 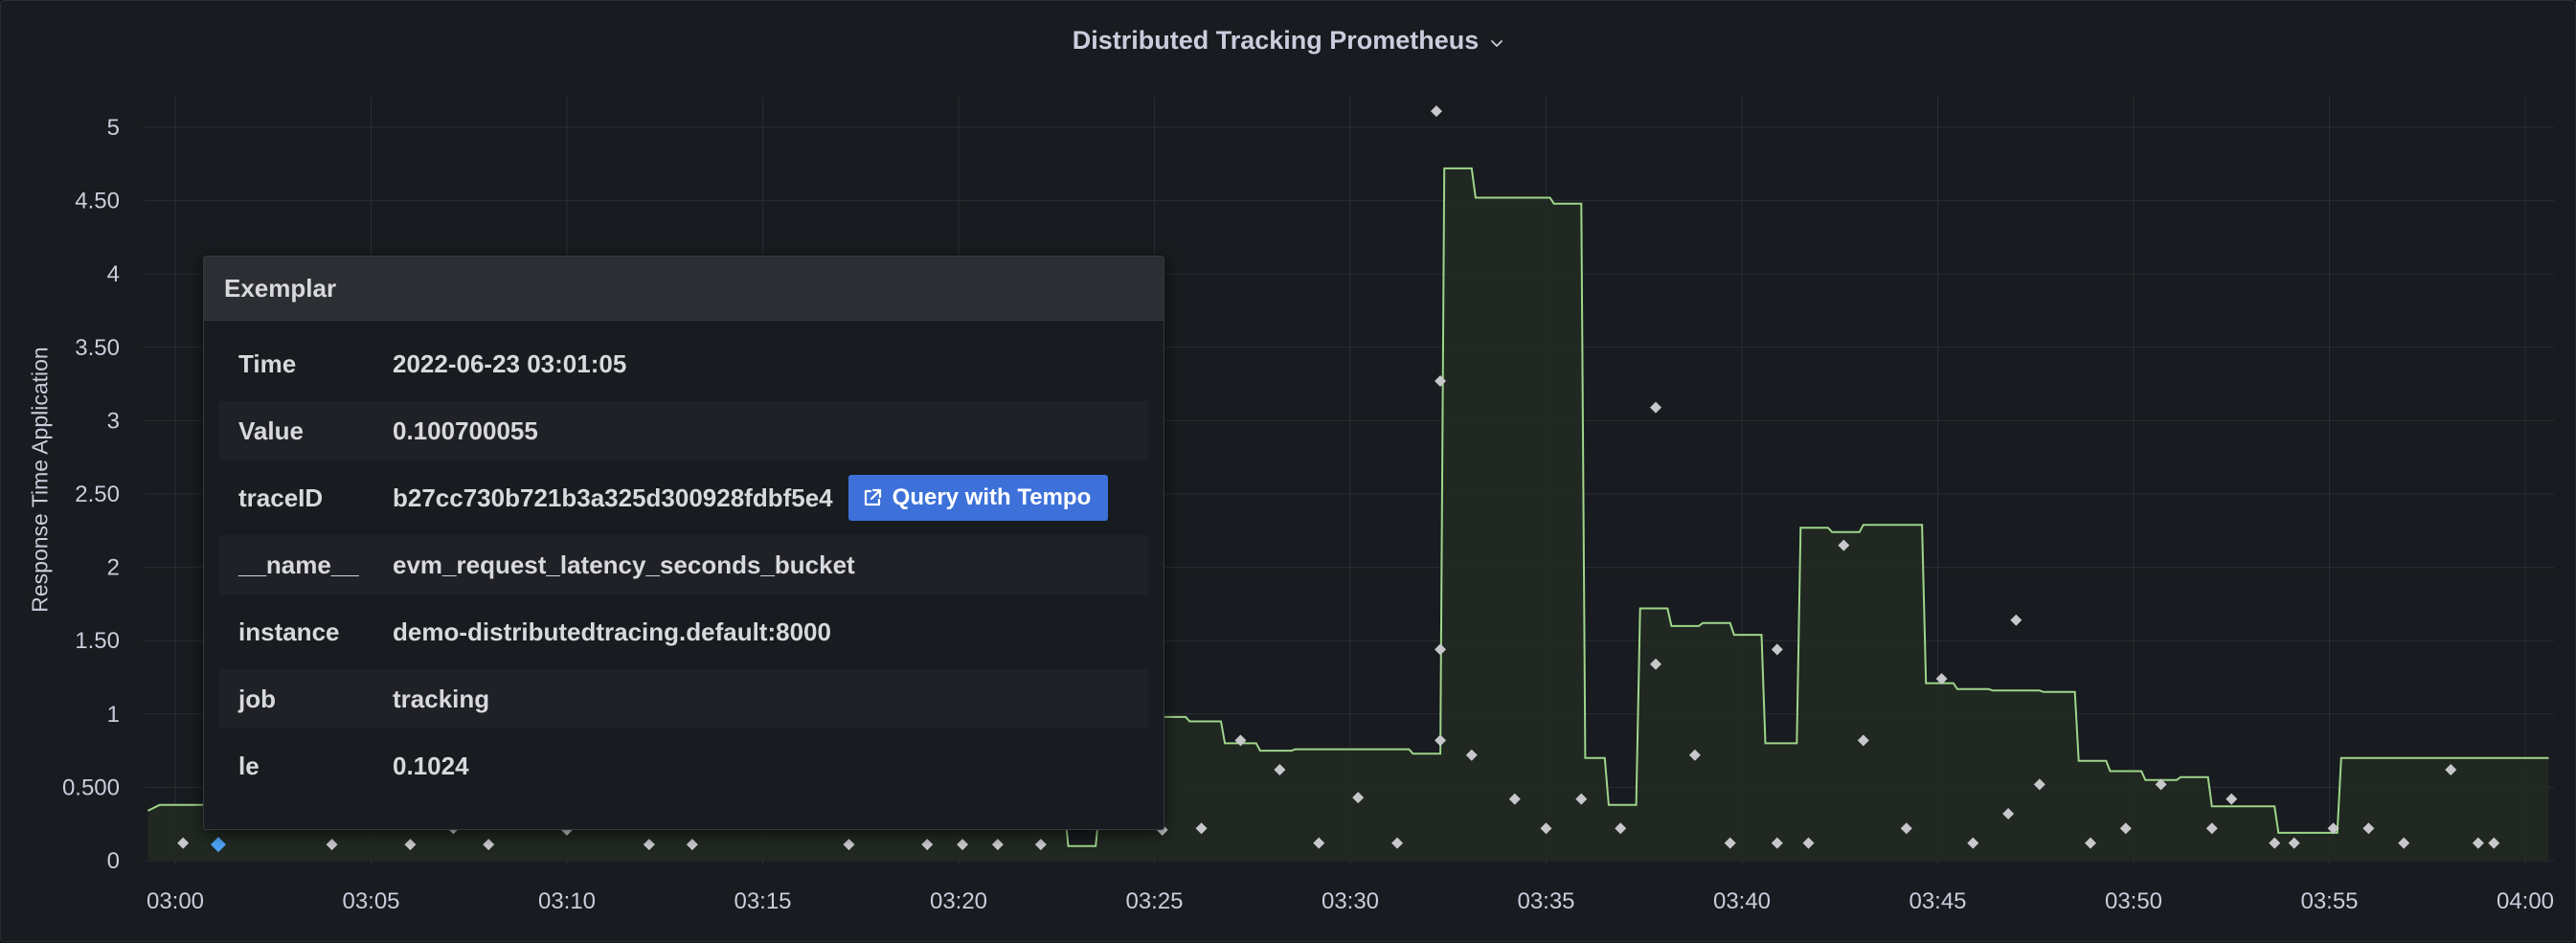 I want to click on tooltip-row-job: job tracking, so click(x=683, y=699).